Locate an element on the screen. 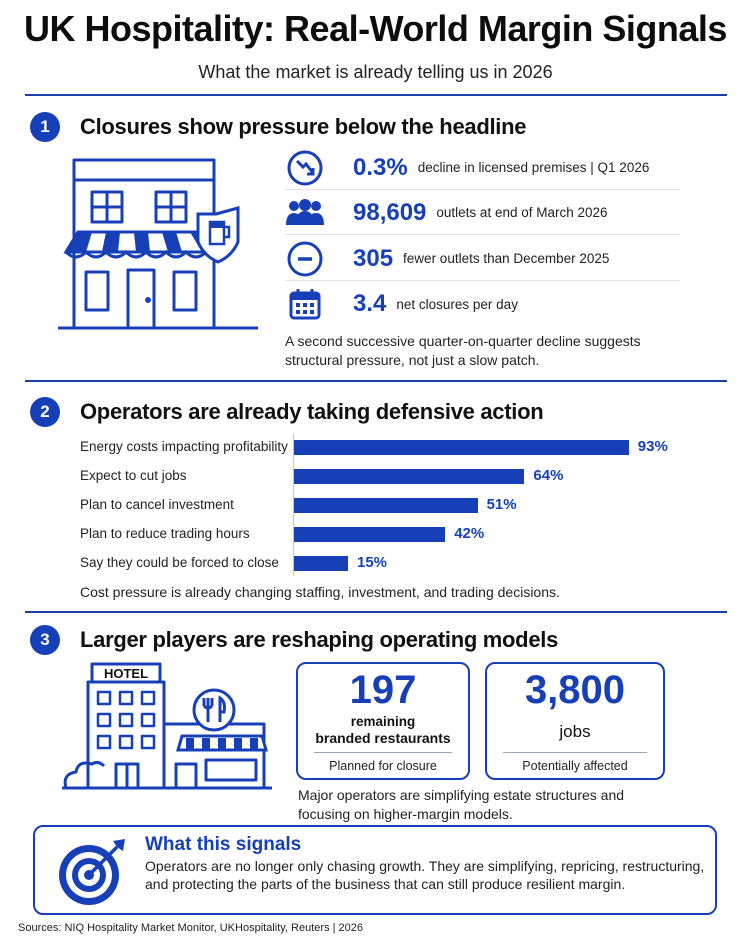 This screenshot has width=751, height=939. section-2-badge: 2 is located at coordinates (45, 412).